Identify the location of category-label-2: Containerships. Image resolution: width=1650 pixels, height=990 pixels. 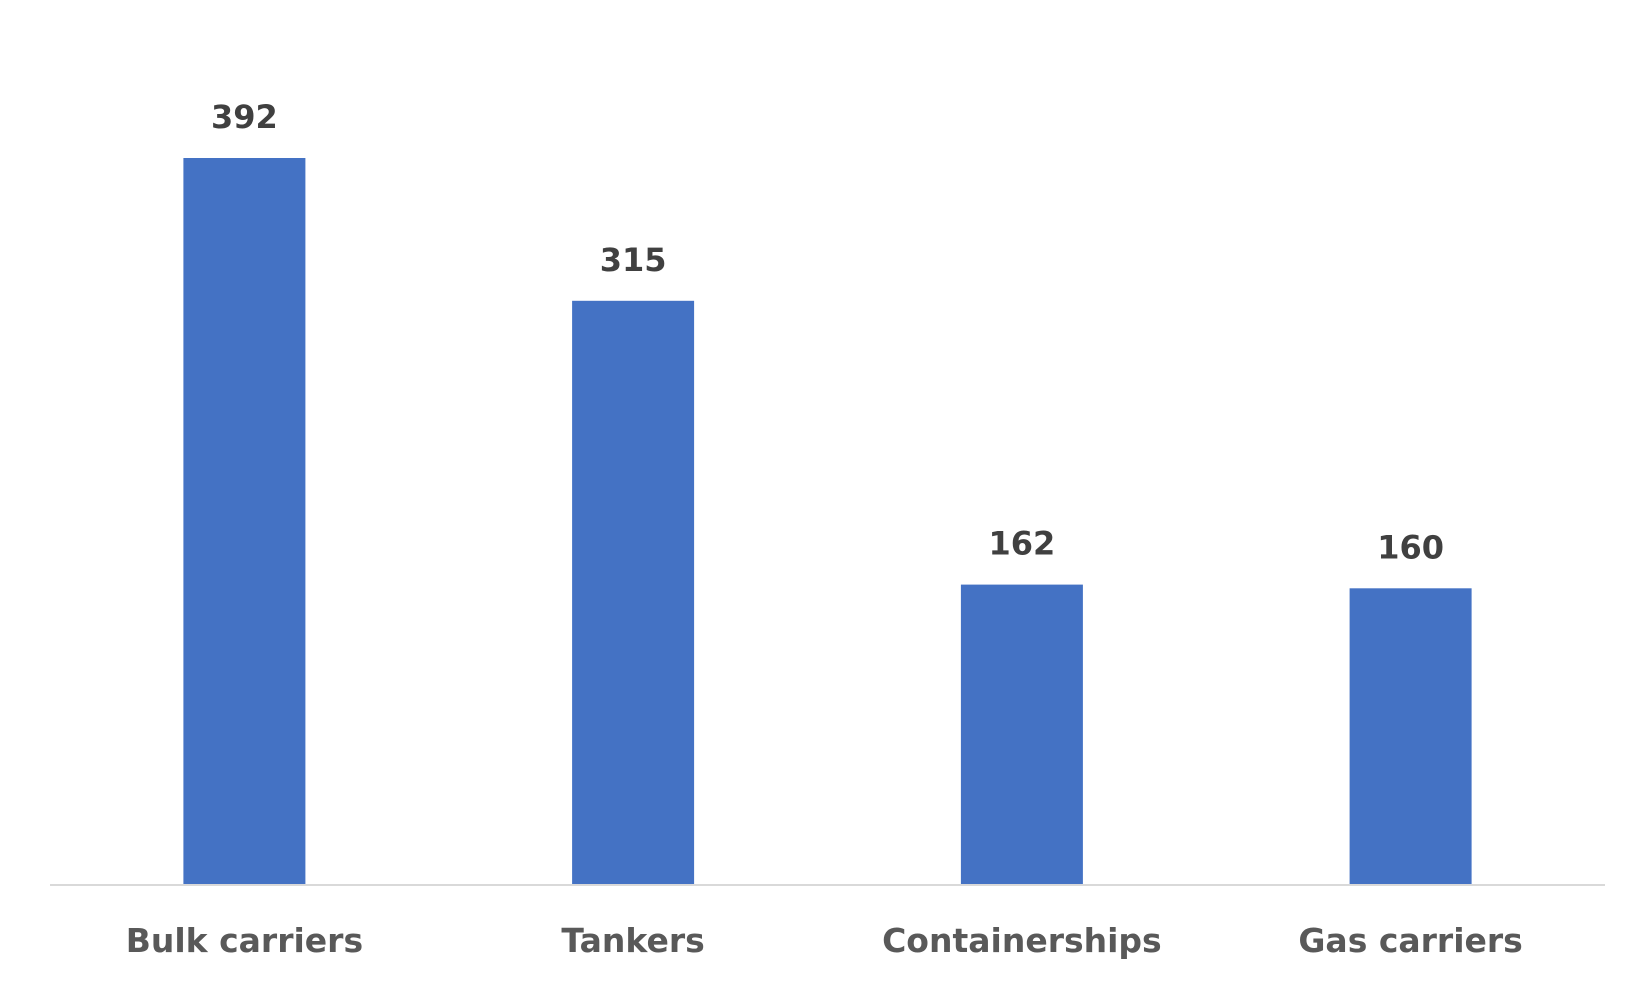
(1022, 940).